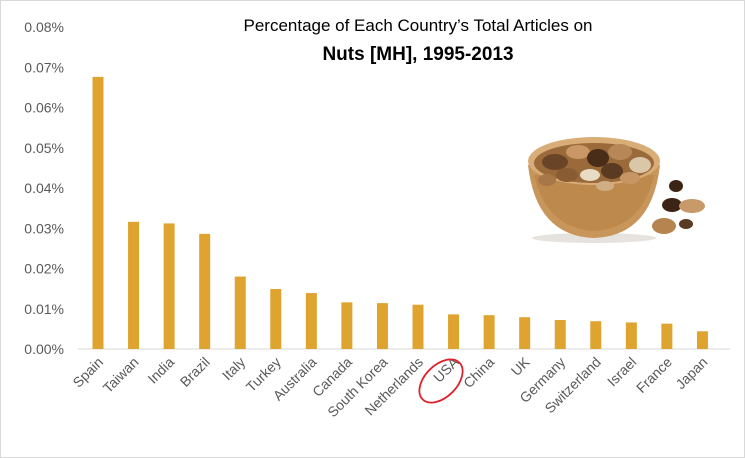 This screenshot has height=458, width=745. What do you see at coordinates (454, 331) in the screenshot?
I see `bar-usa` at bounding box center [454, 331].